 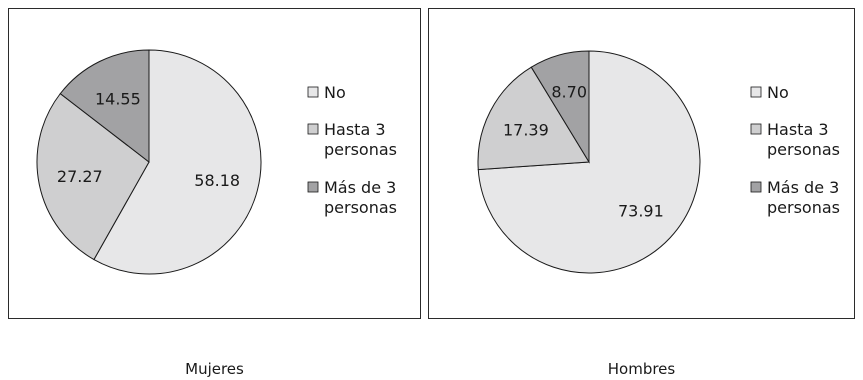 What do you see at coordinates (526, 129) in the screenshot?
I see `value-label-hasta-3-personas: 17.39` at bounding box center [526, 129].